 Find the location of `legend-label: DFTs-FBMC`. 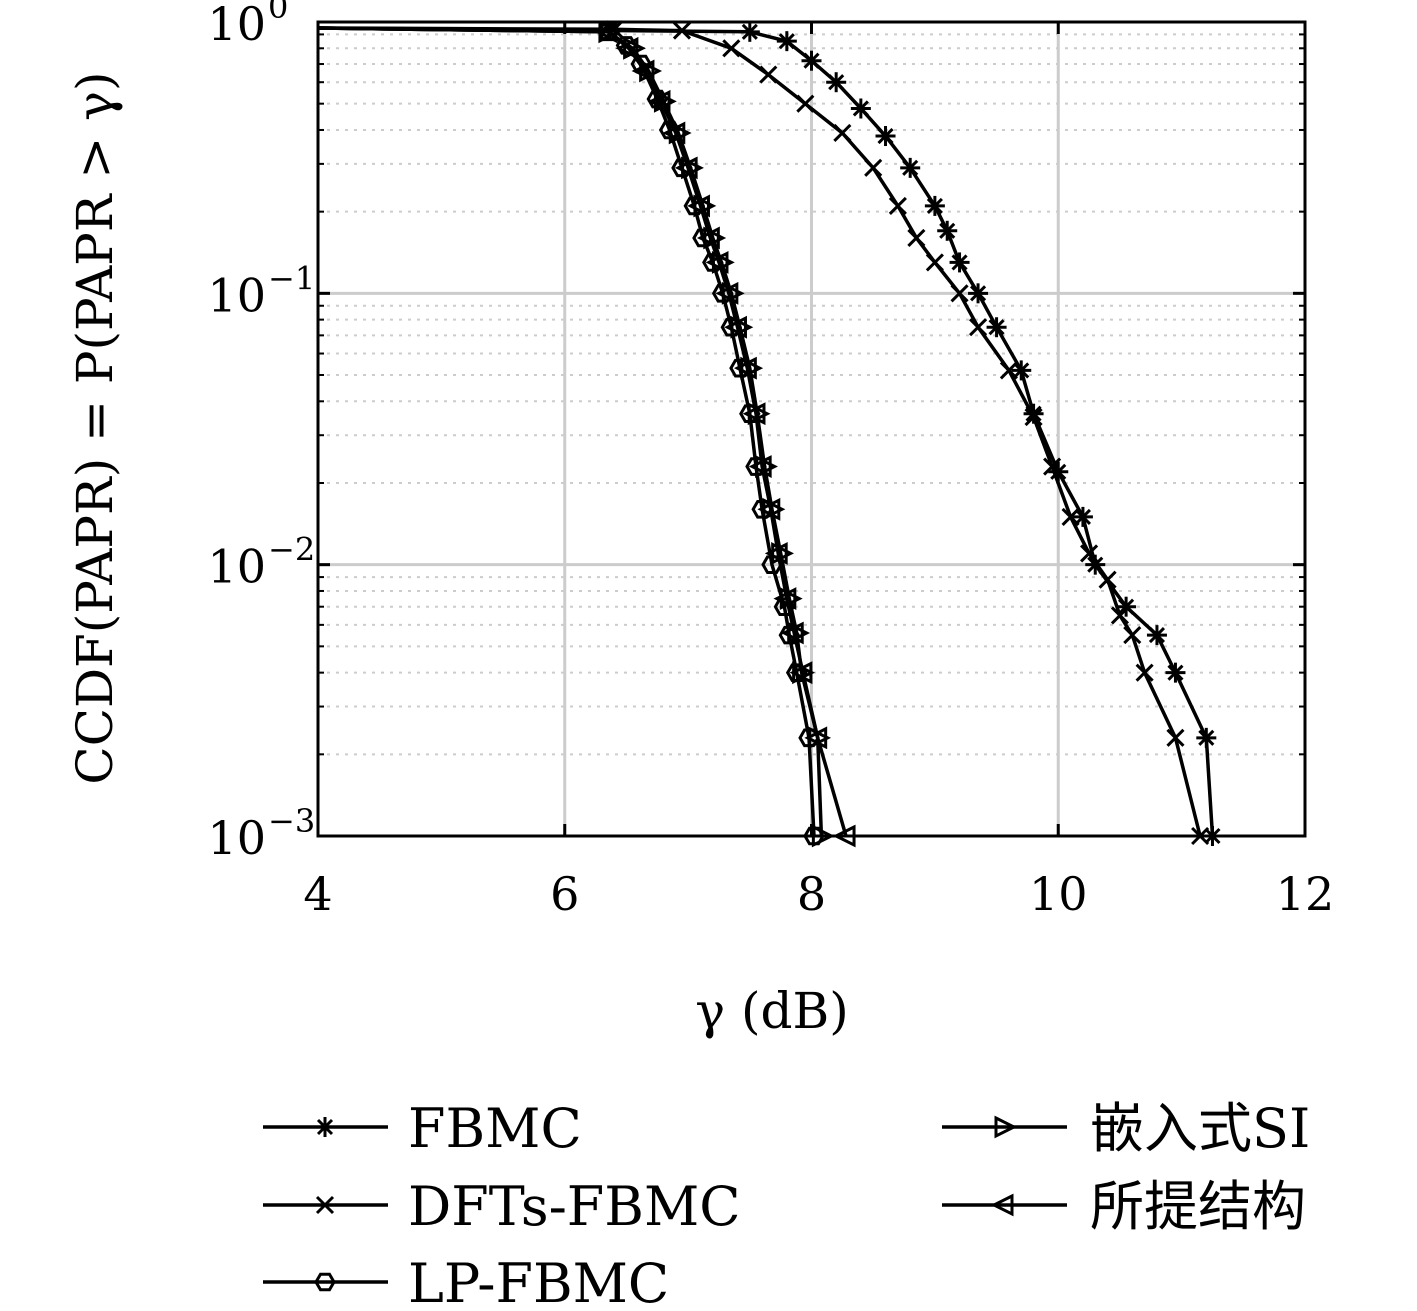

legend-label: DFTs-FBMC is located at coordinates (574, 1206).